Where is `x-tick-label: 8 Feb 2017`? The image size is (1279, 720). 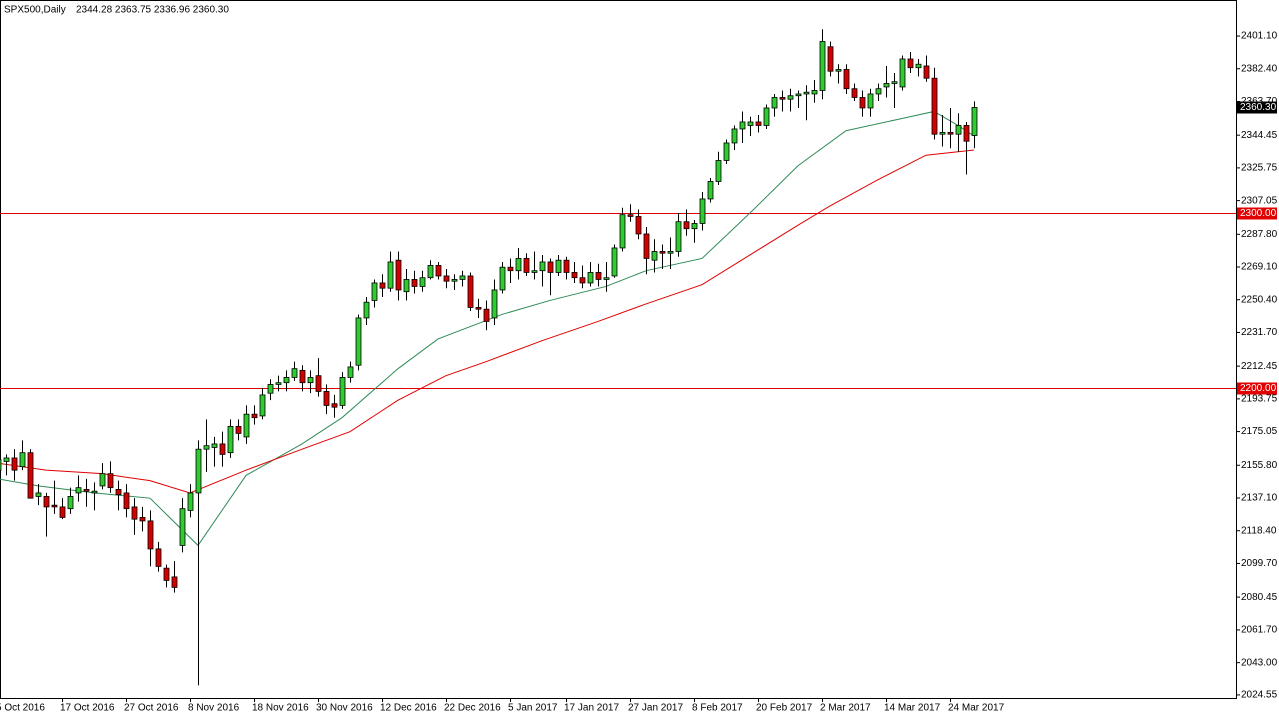
x-tick-label: 8 Feb 2017 is located at coordinates (717, 708).